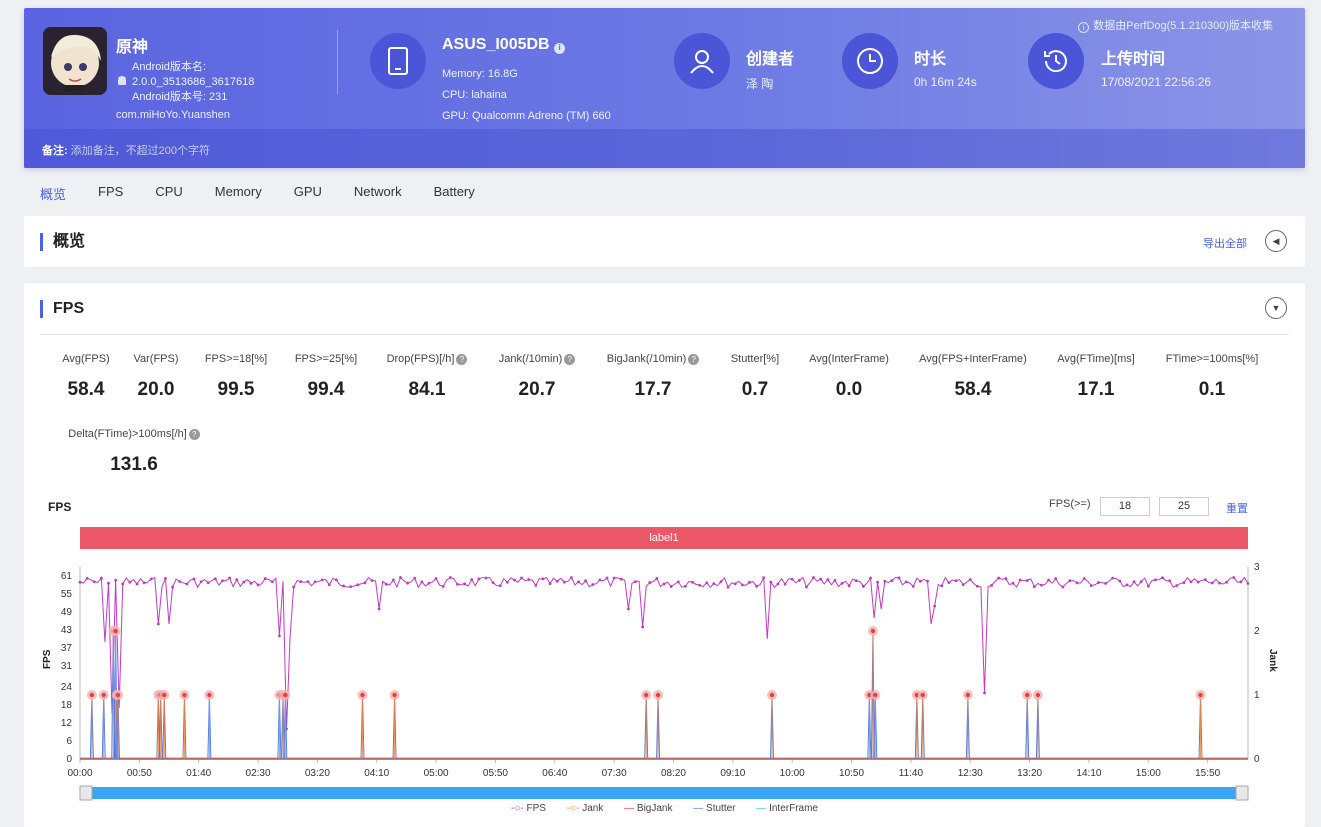 The image size is (1321, 827). Describe the element at coordinates (664, 148) in the screenshot. I see `note-bar: 备注: 添加备注，不超过200个字符` at that location.